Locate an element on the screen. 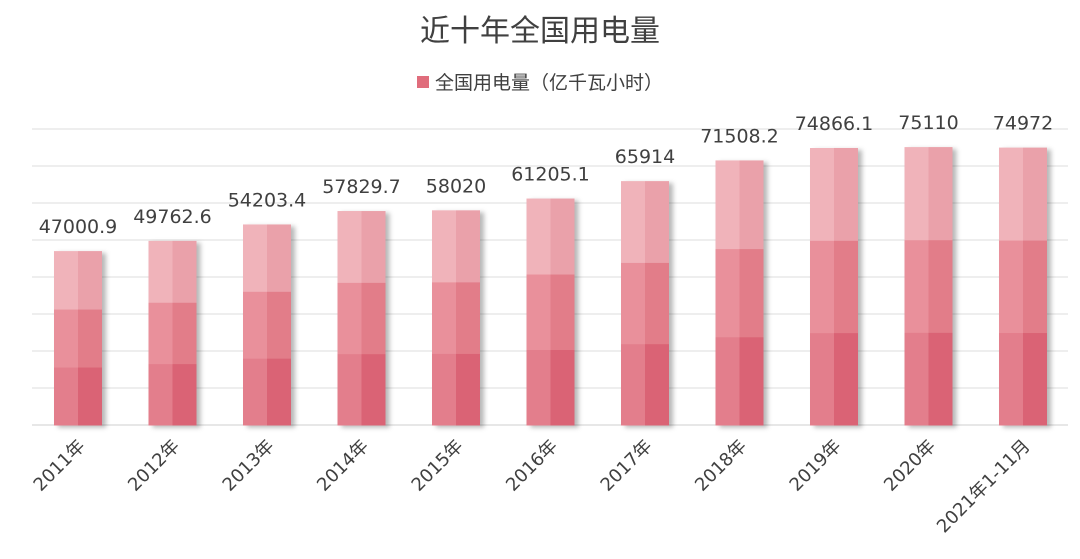 The width and height of the screenshot is (1080, 559). x-tick-label: 2018年 is located at coordinates (721, 466).